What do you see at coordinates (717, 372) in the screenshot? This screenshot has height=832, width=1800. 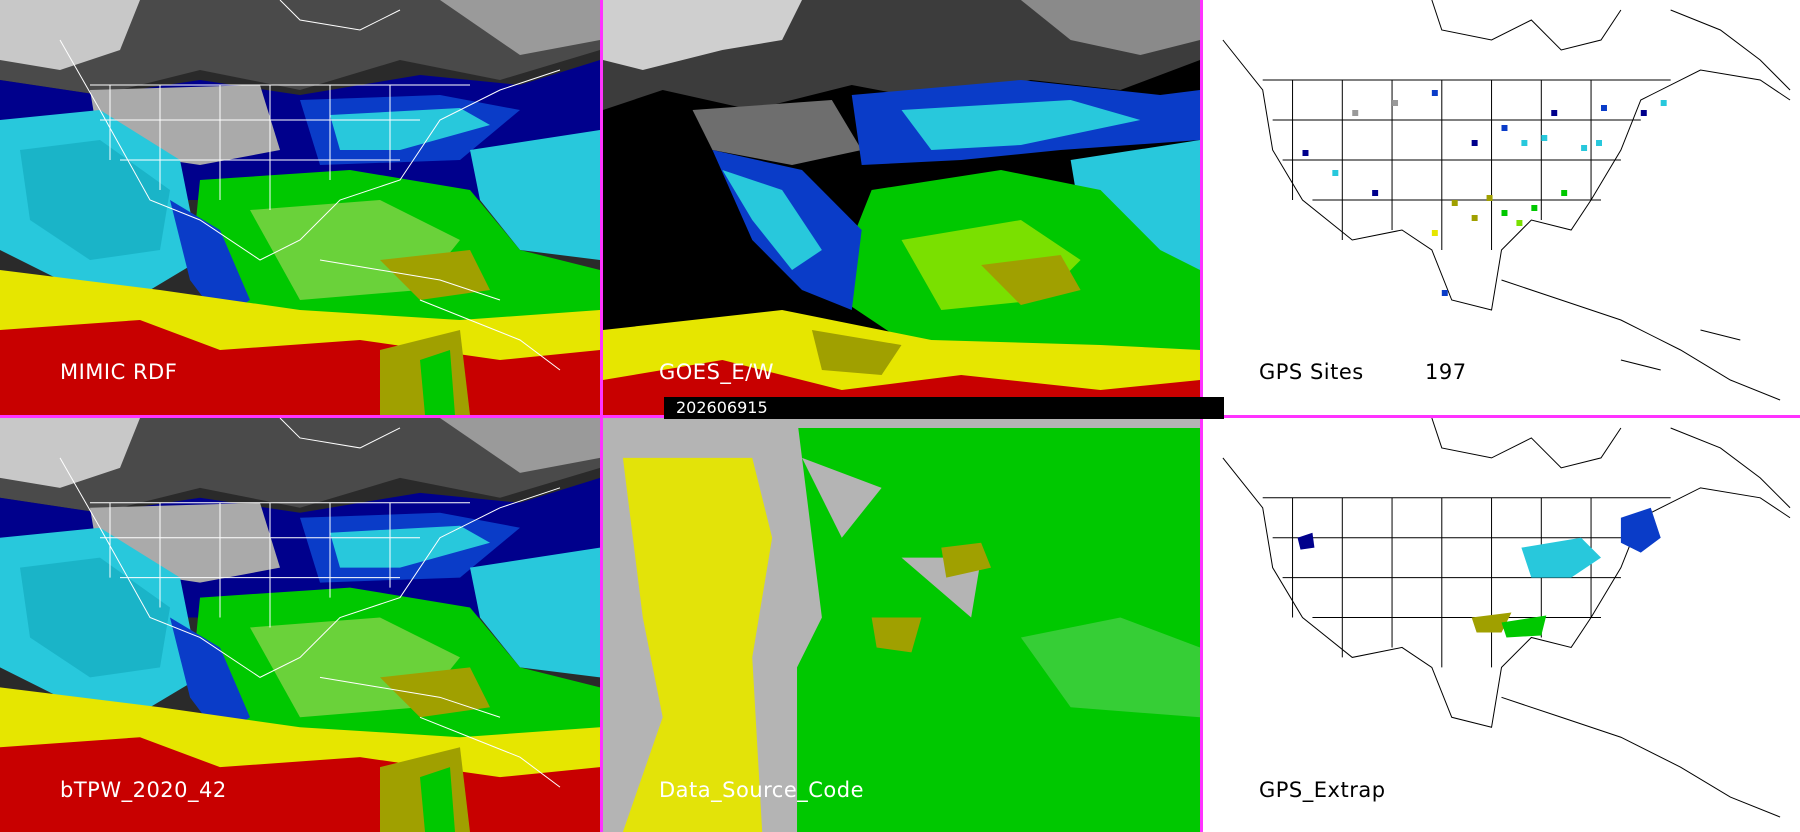 I see `panel-label-goes: GOES_E/W` at bounding box center [717, 372].